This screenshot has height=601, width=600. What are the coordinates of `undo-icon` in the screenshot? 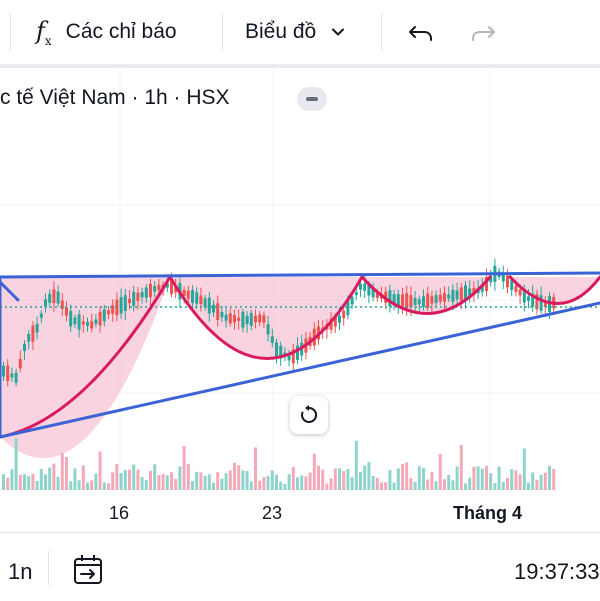 It's located at (421, 32).